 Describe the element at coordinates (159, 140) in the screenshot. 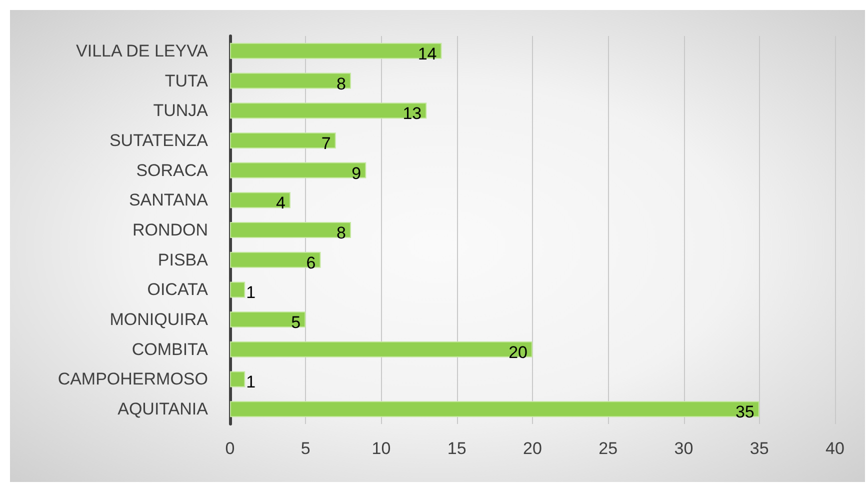

I see `y-tick-label: SUTATENZA` at that location.